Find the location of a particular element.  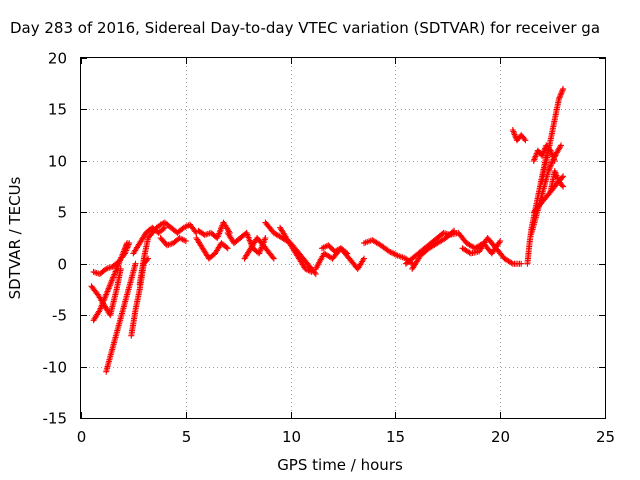

y-tick-label: -5 is located at coordinates (59, 316).